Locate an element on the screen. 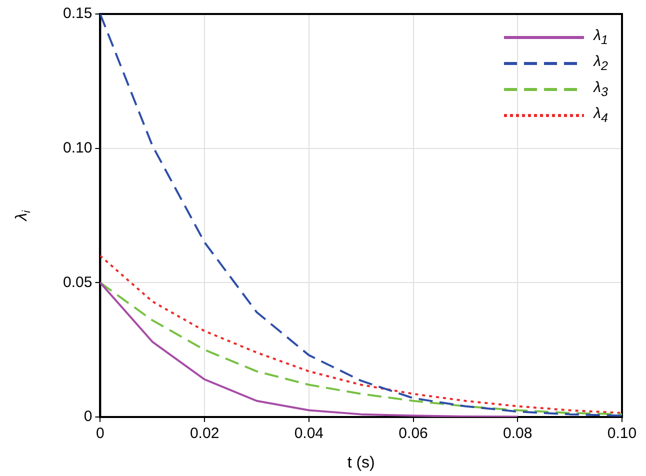 The image size is (646, 476). y-axis-title: λi is located at coordinates (24, 216).